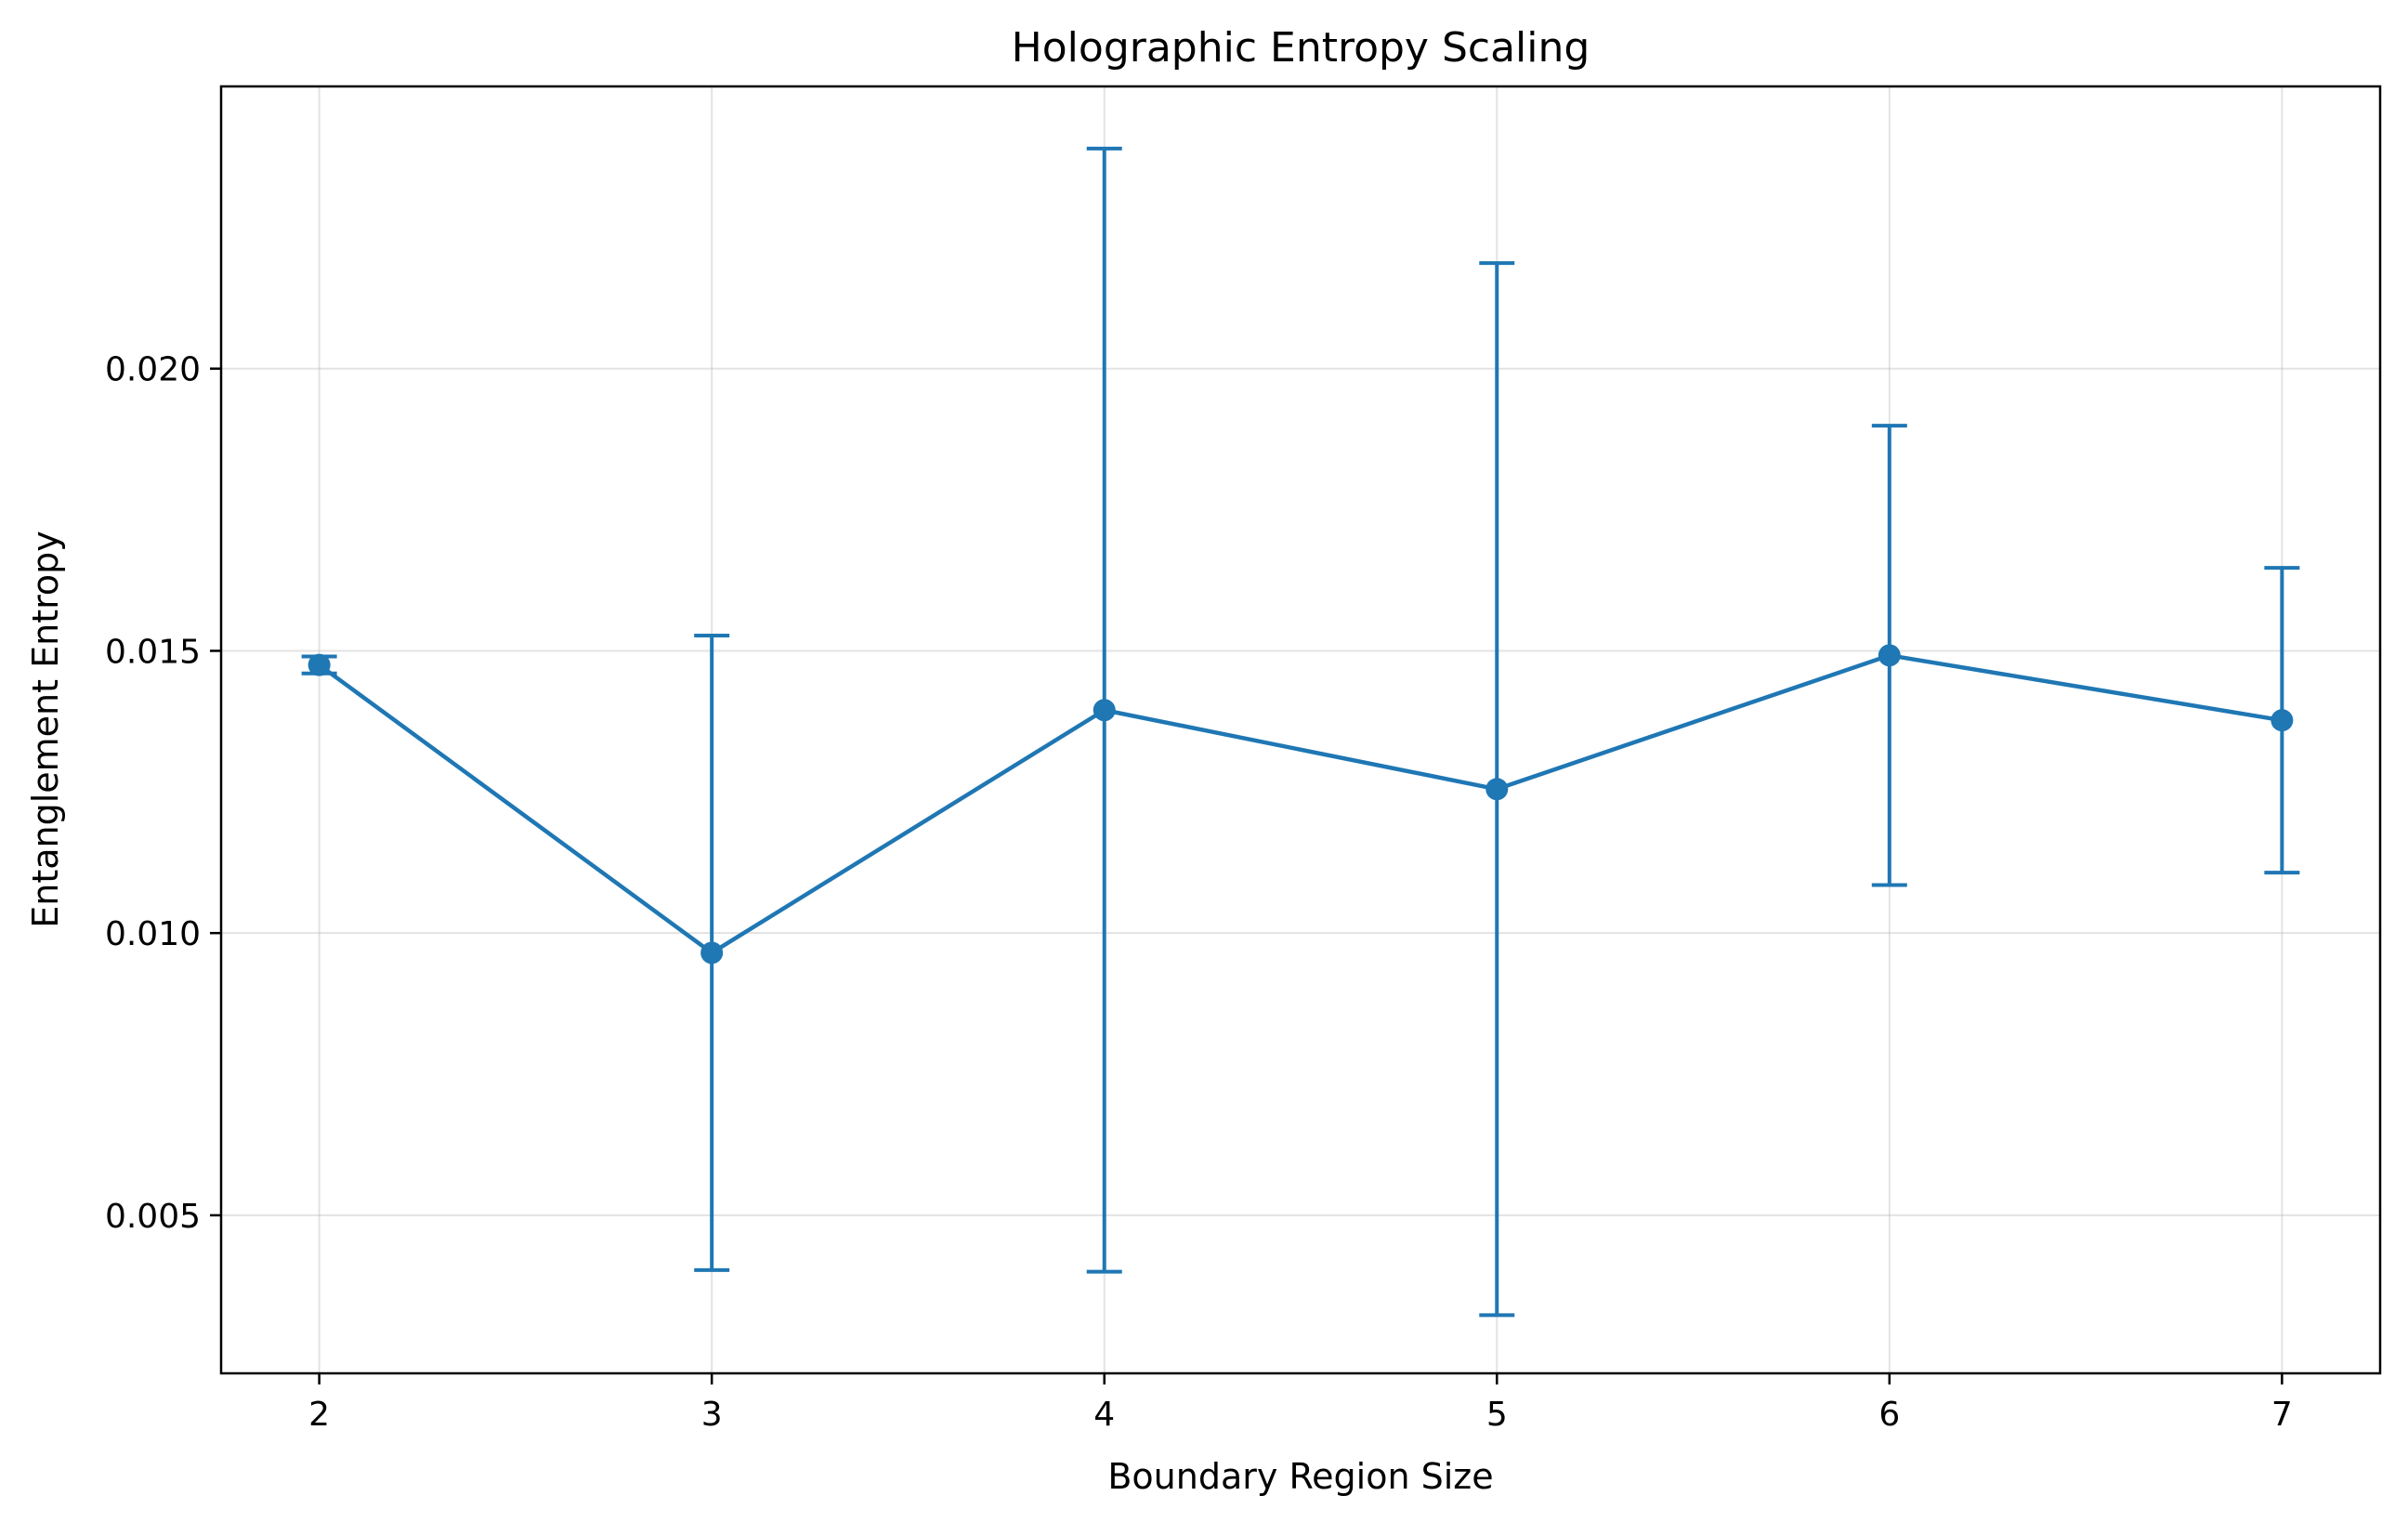  I want to click on x-axis-label: Boundary Region Size, so click(1300, 1476).